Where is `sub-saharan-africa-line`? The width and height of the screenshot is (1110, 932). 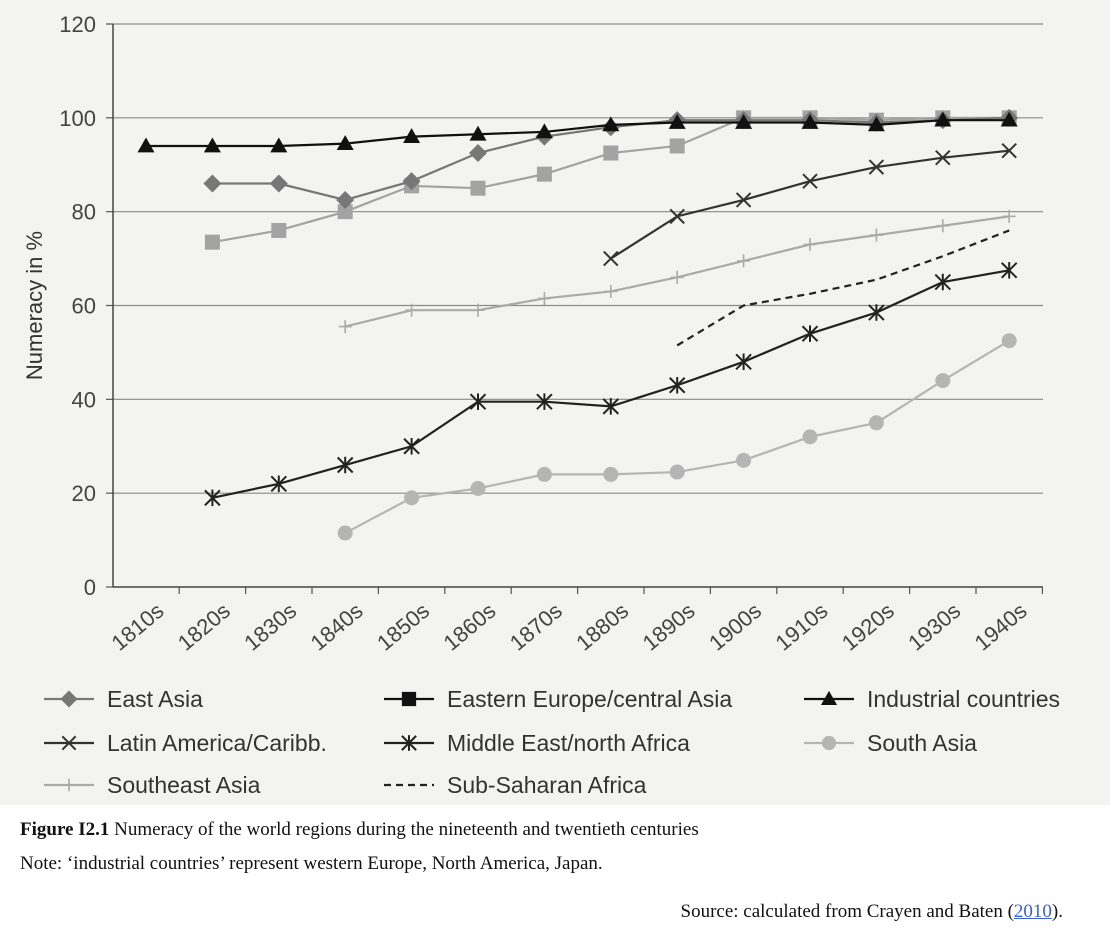 sub-saharan-africa-line is located at coordinates (843, 288).